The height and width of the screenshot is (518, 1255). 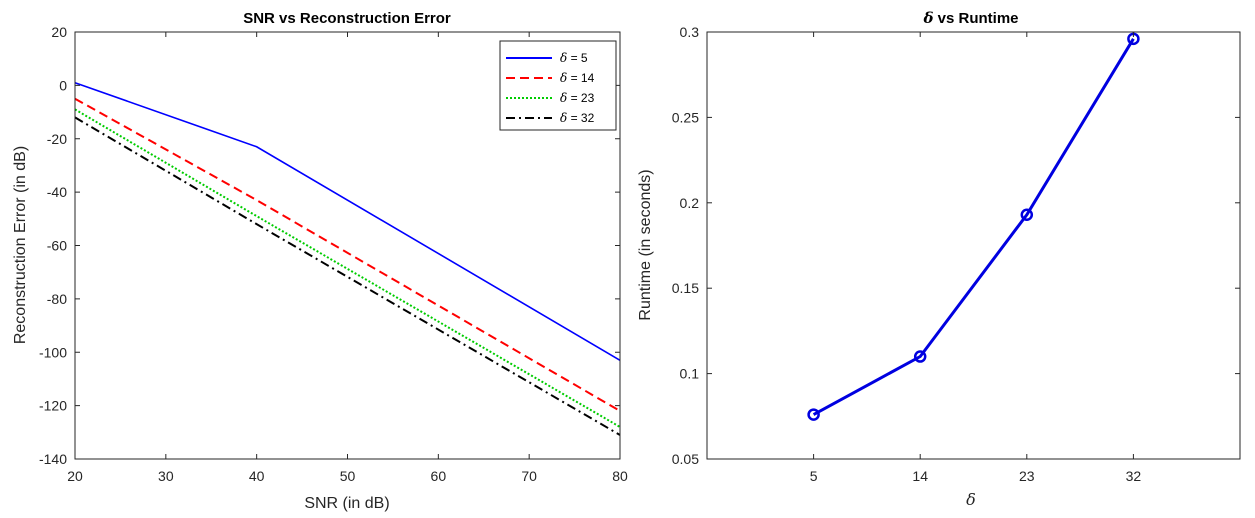 What do you see at coordinates (439, 476) in the screenshot?
I see `x-tick-label: 60` at bounding box center [439, 476].